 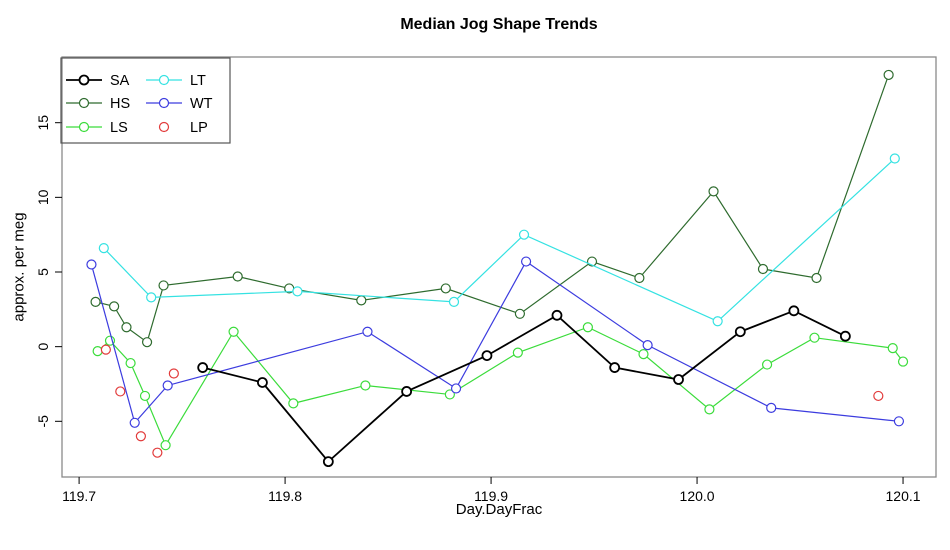 What do you see at coordinates (84, 127) in the screenshot?
I see `legend-marker-LS-icon` at bounding box center [84, 127].